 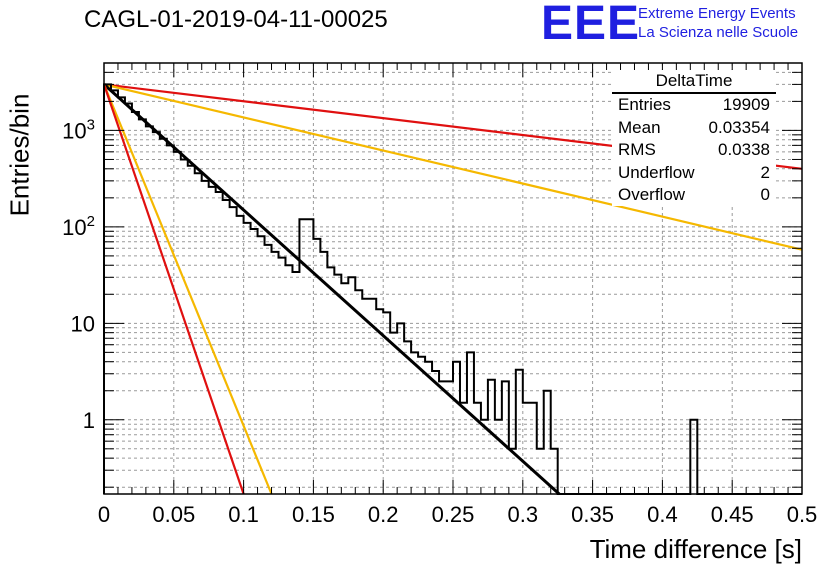 I want to click on stats-value: 0, so click(x=765, y=195).